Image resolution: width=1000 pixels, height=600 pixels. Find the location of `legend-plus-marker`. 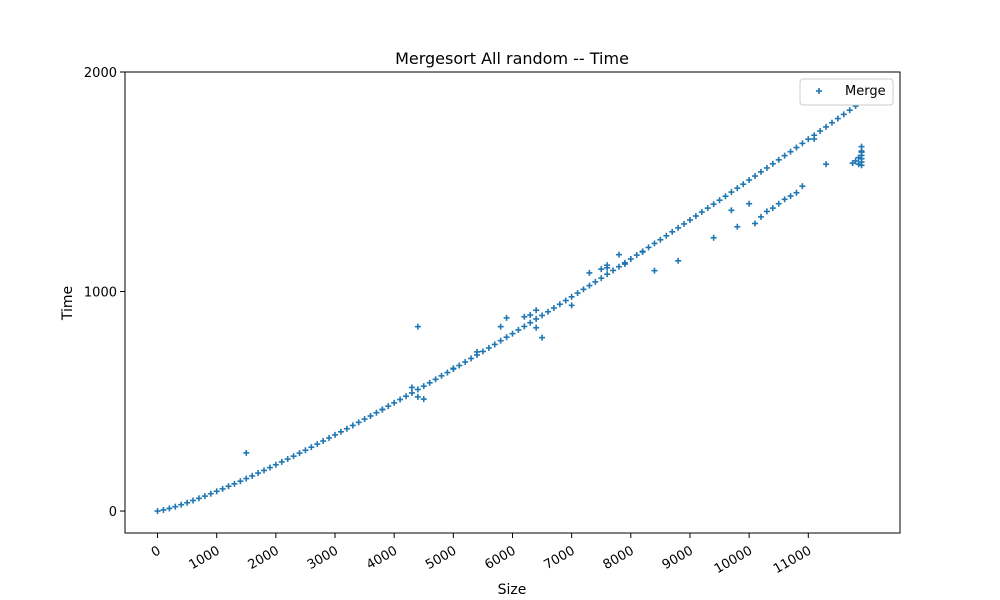

legend-plus-marker is located at coordinates (819, 91).